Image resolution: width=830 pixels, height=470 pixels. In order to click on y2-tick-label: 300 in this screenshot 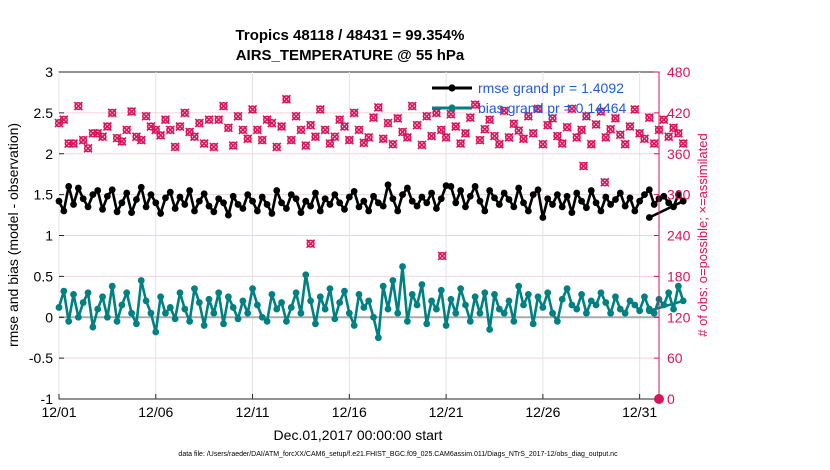, I will do `click(679, 195)`.